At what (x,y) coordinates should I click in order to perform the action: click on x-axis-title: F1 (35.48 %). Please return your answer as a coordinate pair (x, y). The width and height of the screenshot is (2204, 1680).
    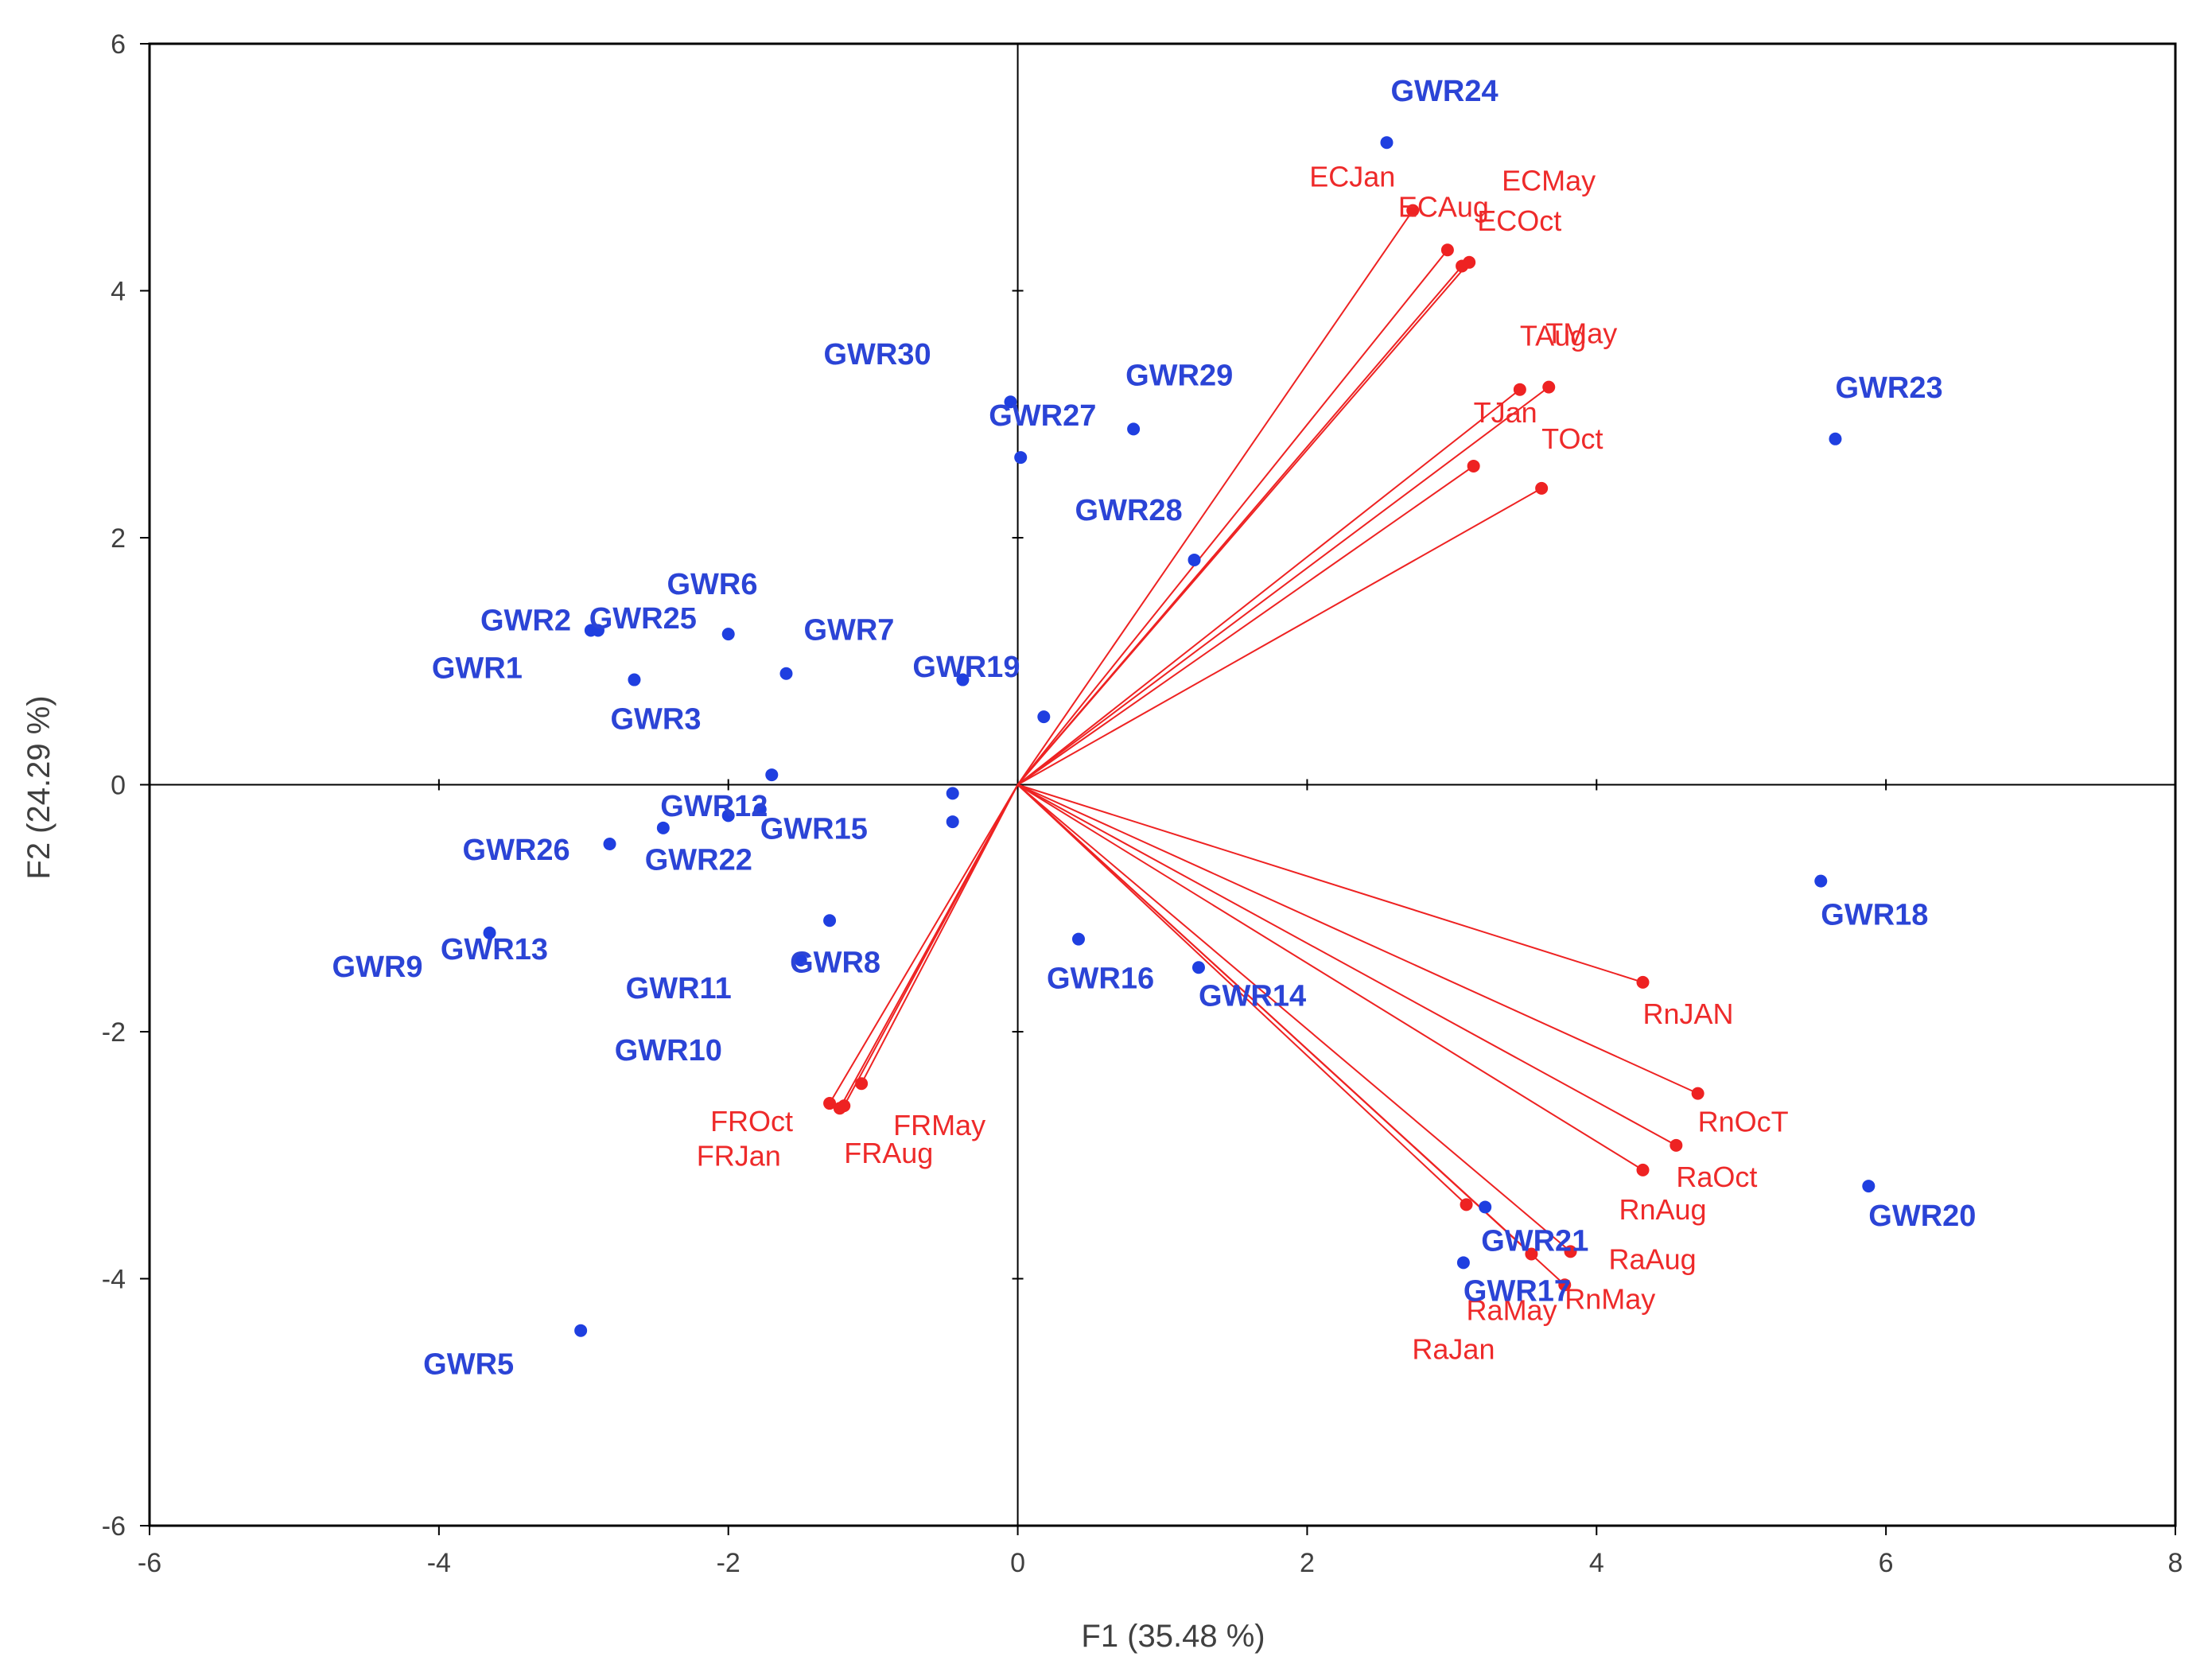
    Looking at the image, I should click on (1173, 1636).